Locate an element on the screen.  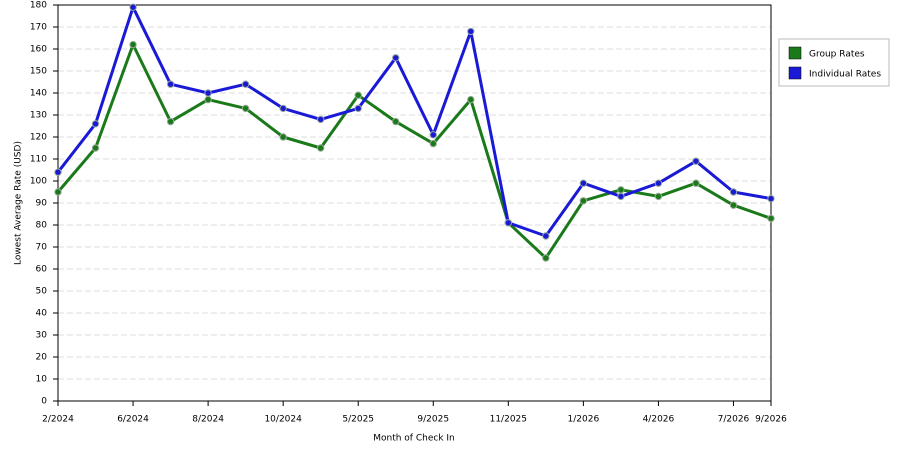
y-axis-title: Lowest Average Rate (USD) is located at coordinates (19, 203).